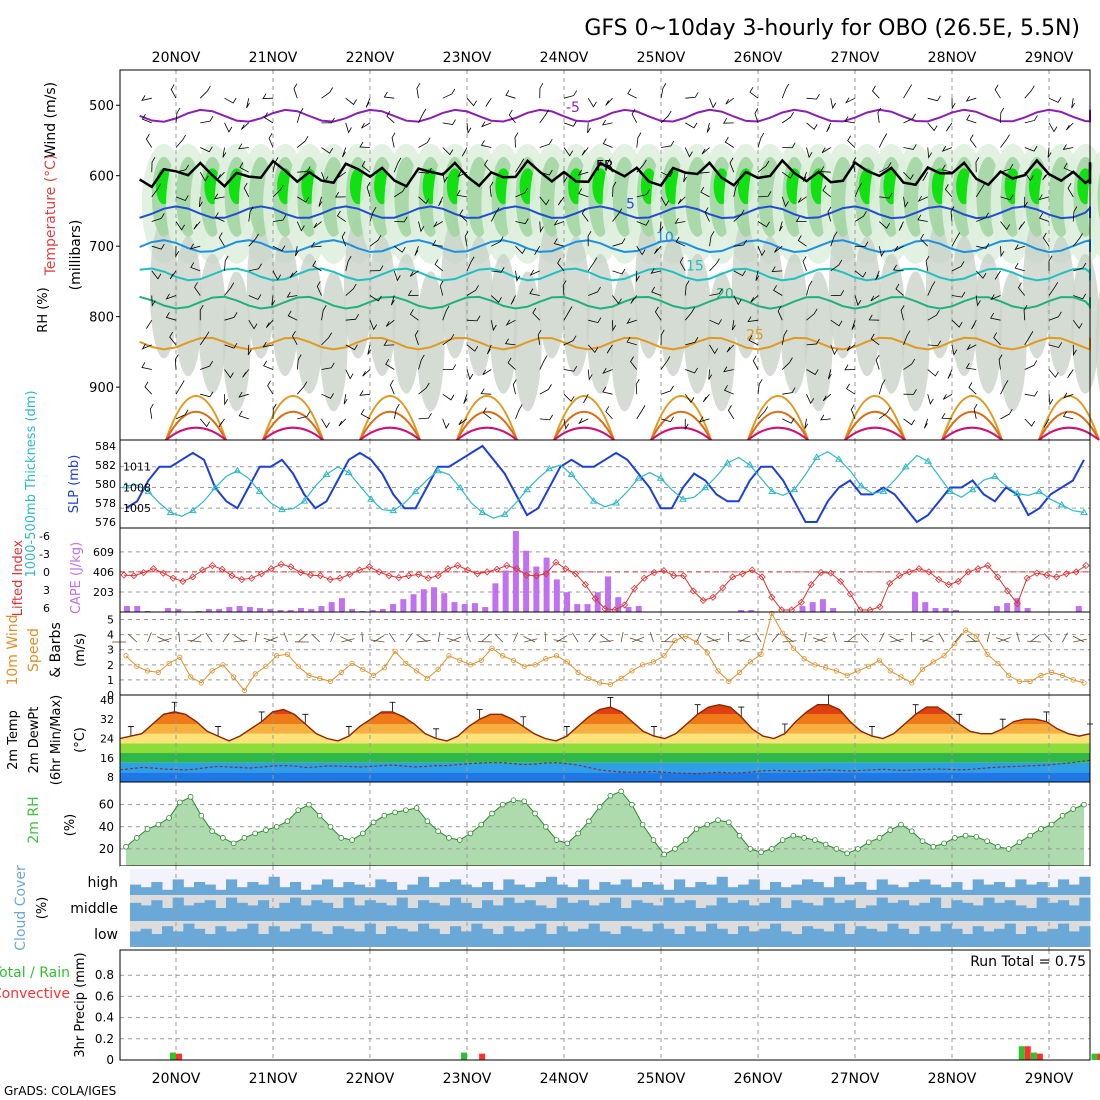  I want to click on li-tick: 3, so click(46, 590).